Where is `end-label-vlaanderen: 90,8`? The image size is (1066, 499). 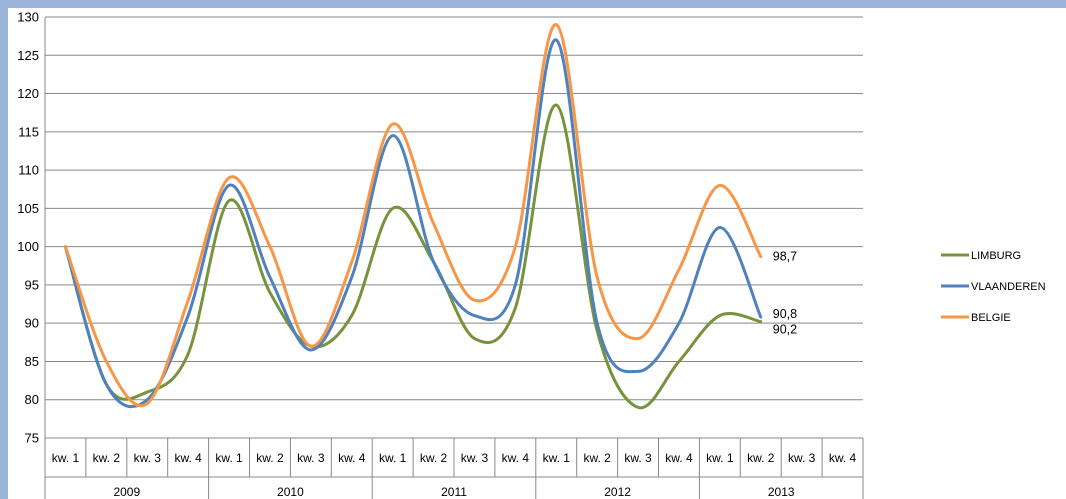 end-label-vlaanderen: 90,8 is located at coordinates (785, 314).